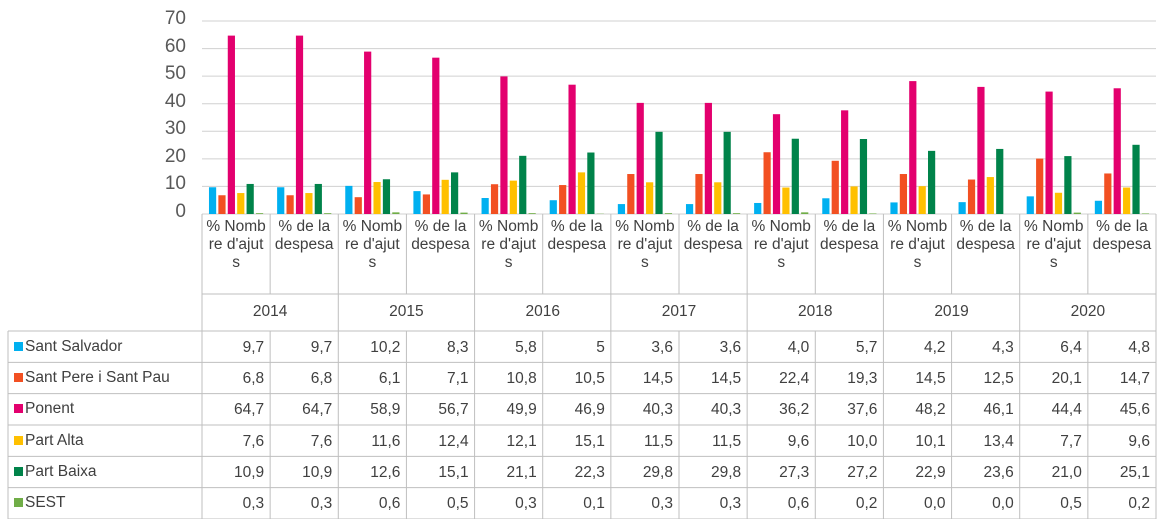 This screenshot has height=519, width=1158. What do you see at coordinates (175, 101) in the screenshot?
I see `y-tick-label: 40` at bounding box center [175, 101].